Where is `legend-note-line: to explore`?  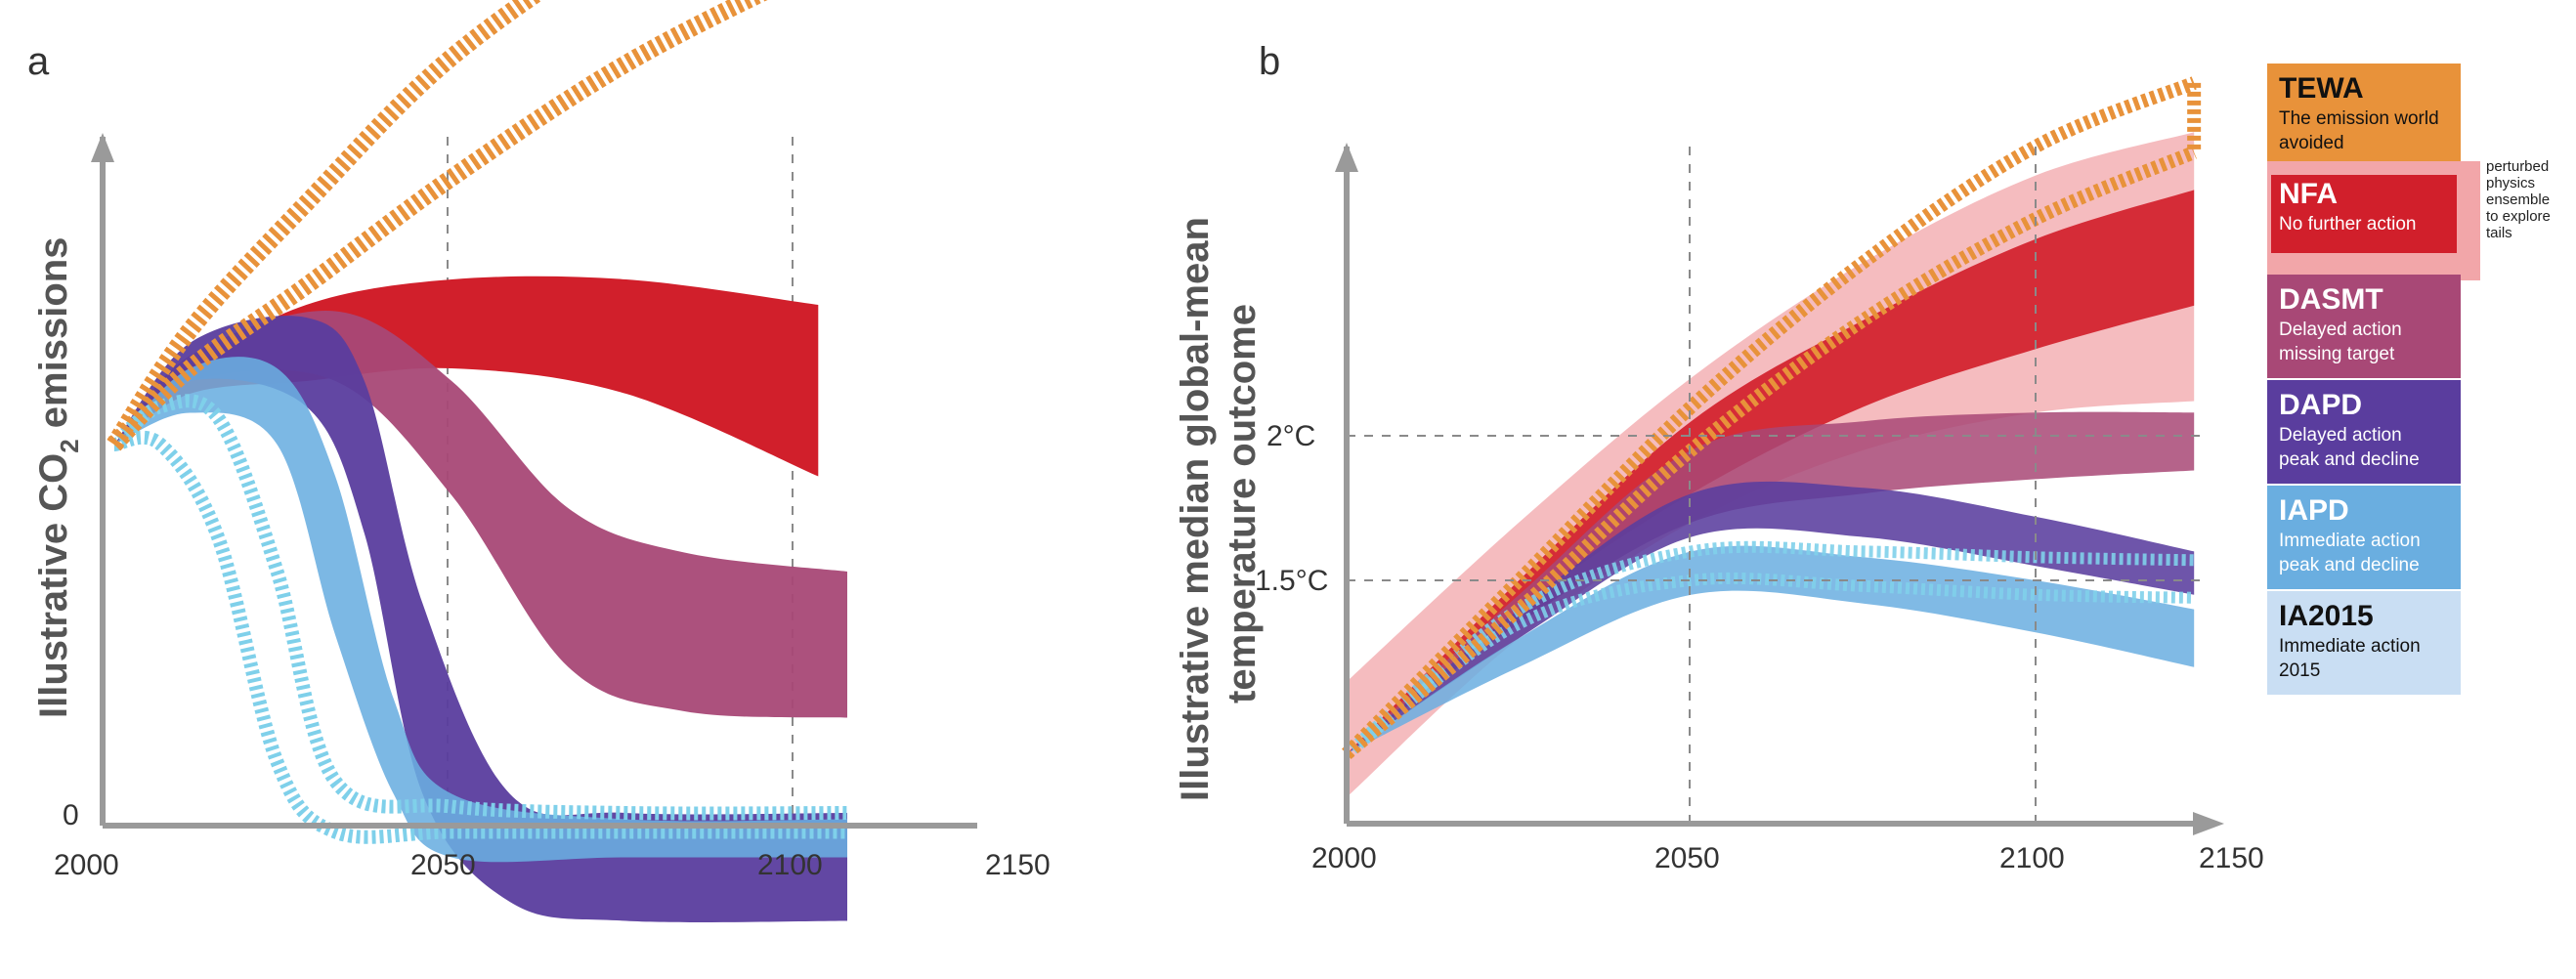
legend-note-line: to explore is located at coordinates (2519, 216).